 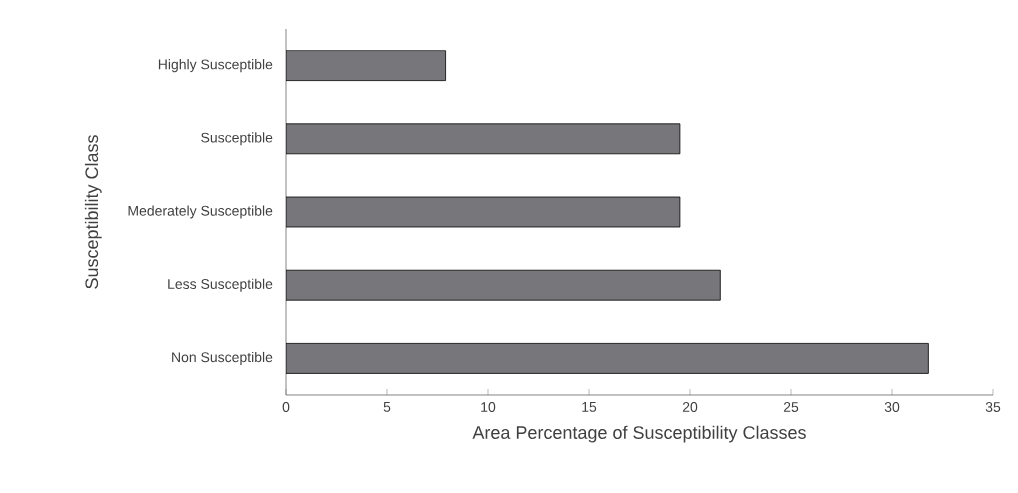 What do you see at coordinates (791, 407) in the screenshot?
I see `x-tick-label: 25` at bounding box center [791, 407].